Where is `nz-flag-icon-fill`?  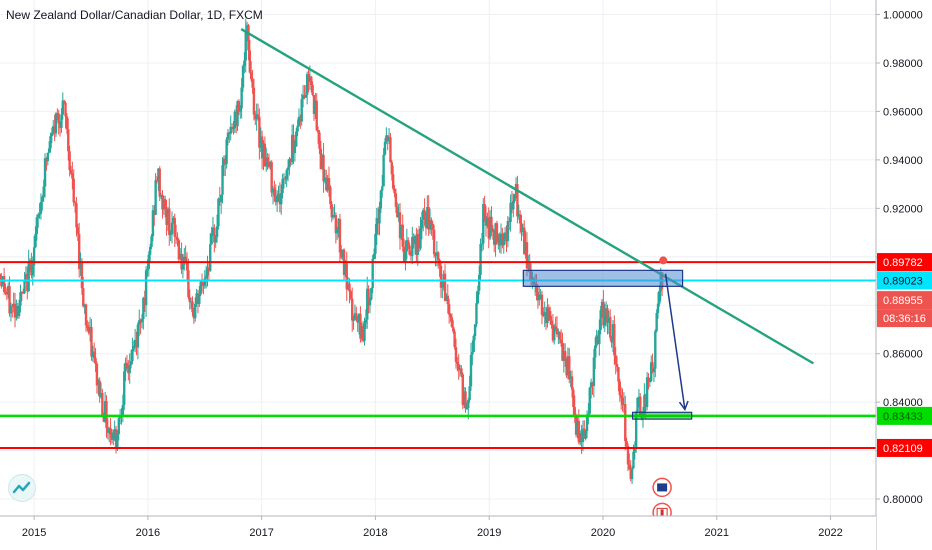 nz-flag-icon-fill is located at coordinates (662, 487).